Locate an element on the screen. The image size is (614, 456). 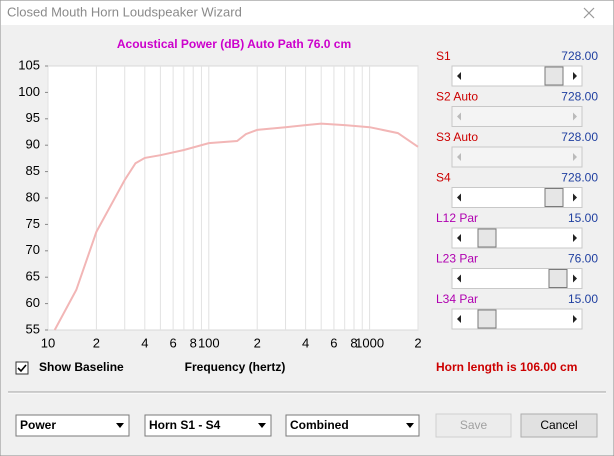
y-tick-label: 55 is located at coordinates (33, 328).